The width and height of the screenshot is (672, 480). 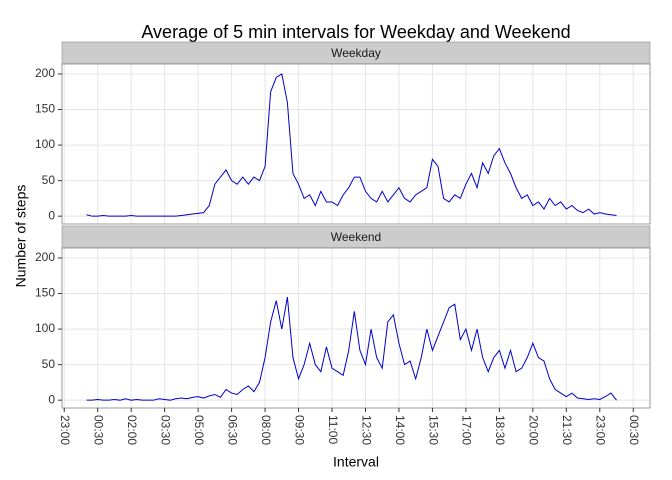 I want to click on x-tick-label: 06:30, so click(x=232, y=430).